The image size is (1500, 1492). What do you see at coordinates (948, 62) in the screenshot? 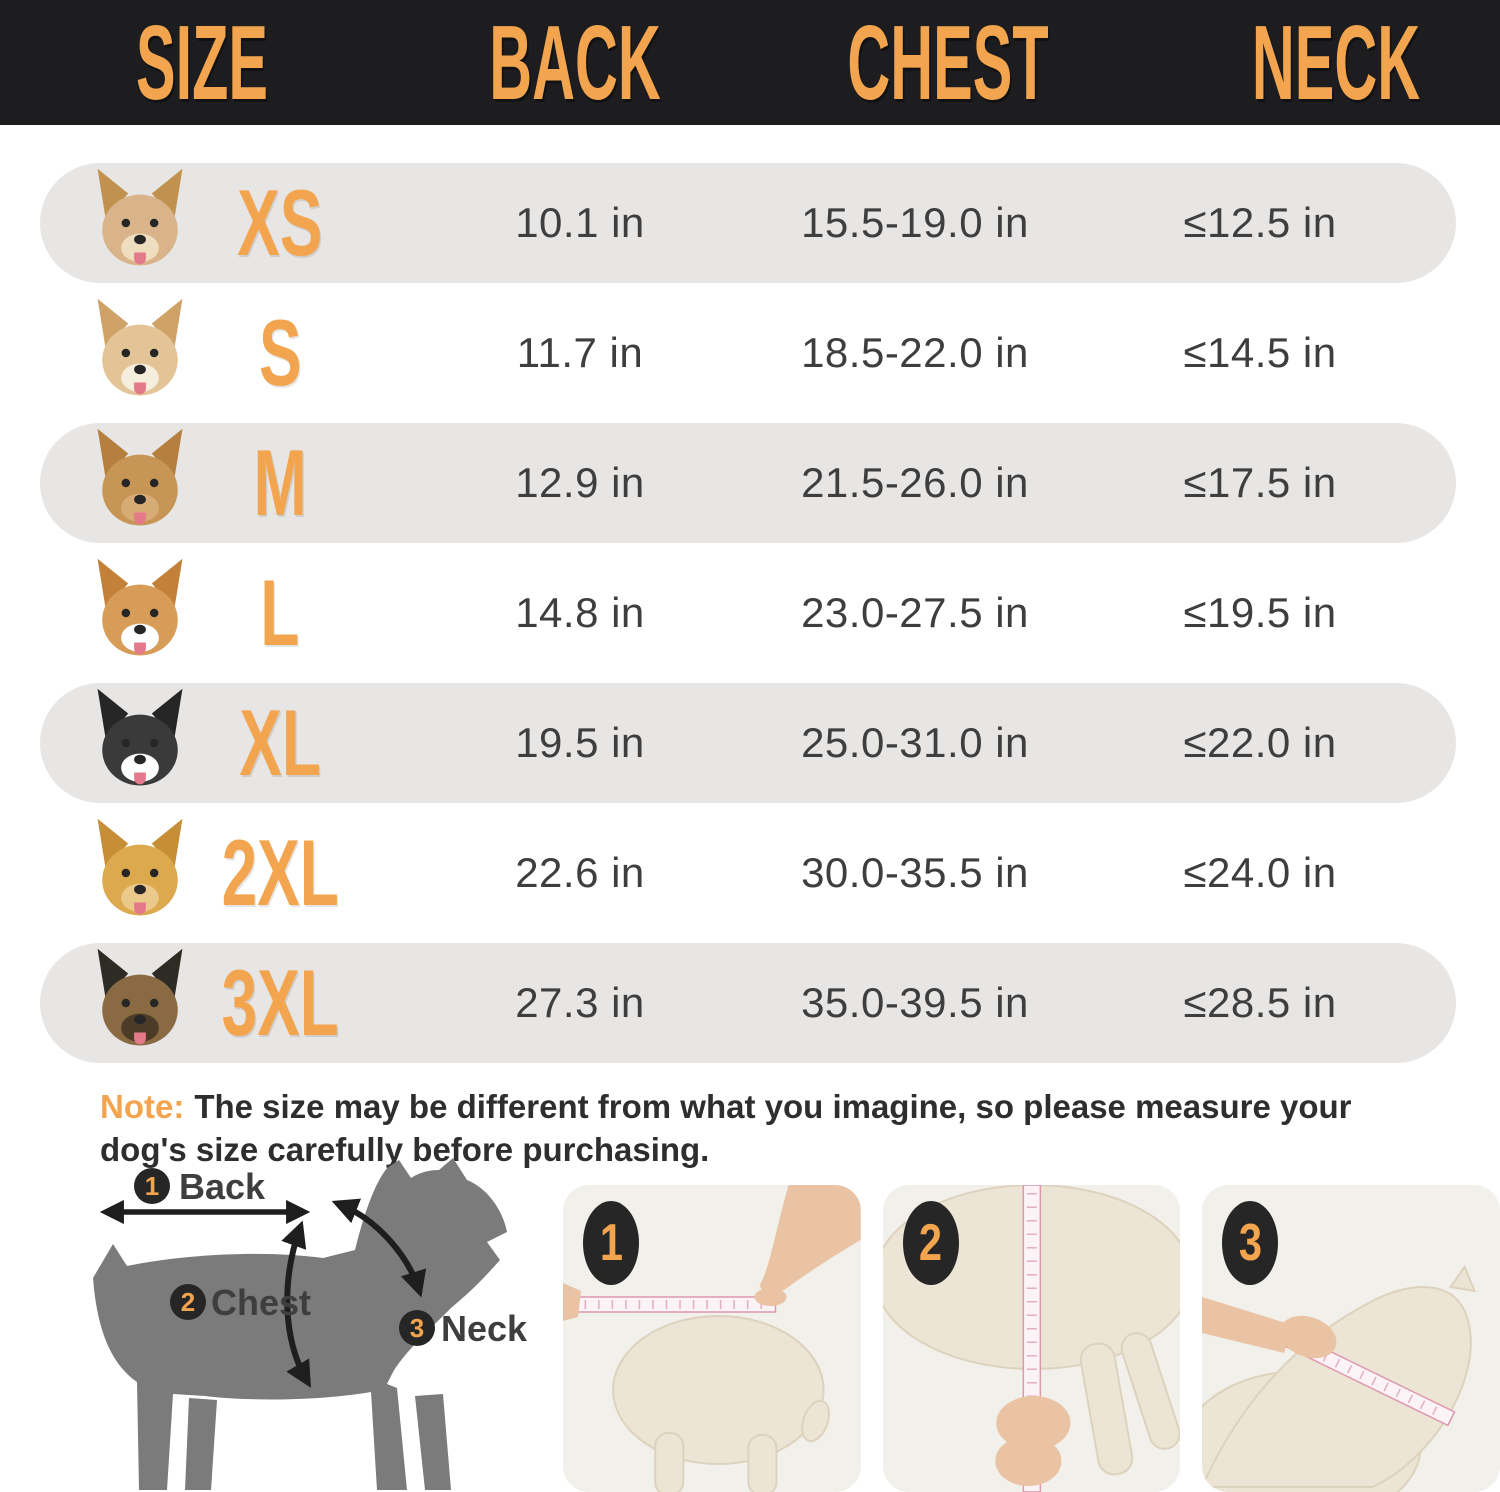
I see `column-header-chest: CHEST` at bounding box center [948, 62].